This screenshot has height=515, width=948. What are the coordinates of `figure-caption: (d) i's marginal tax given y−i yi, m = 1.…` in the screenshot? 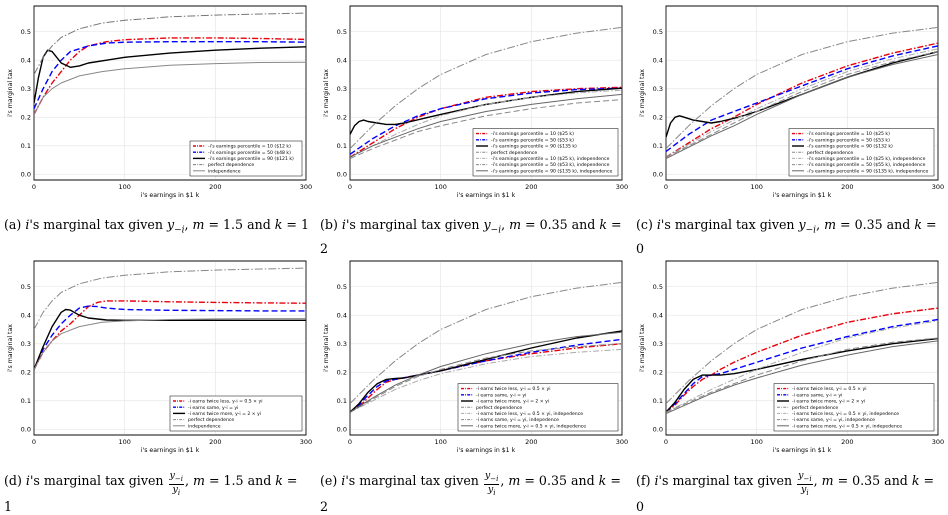 It's located at (151, 492).